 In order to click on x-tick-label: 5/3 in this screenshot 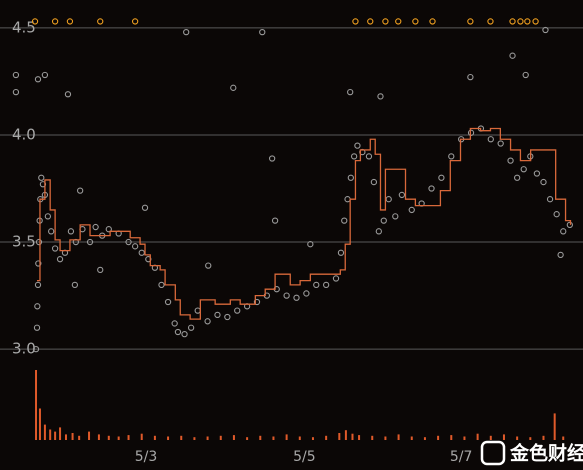, I will do `click(146, 457)`.